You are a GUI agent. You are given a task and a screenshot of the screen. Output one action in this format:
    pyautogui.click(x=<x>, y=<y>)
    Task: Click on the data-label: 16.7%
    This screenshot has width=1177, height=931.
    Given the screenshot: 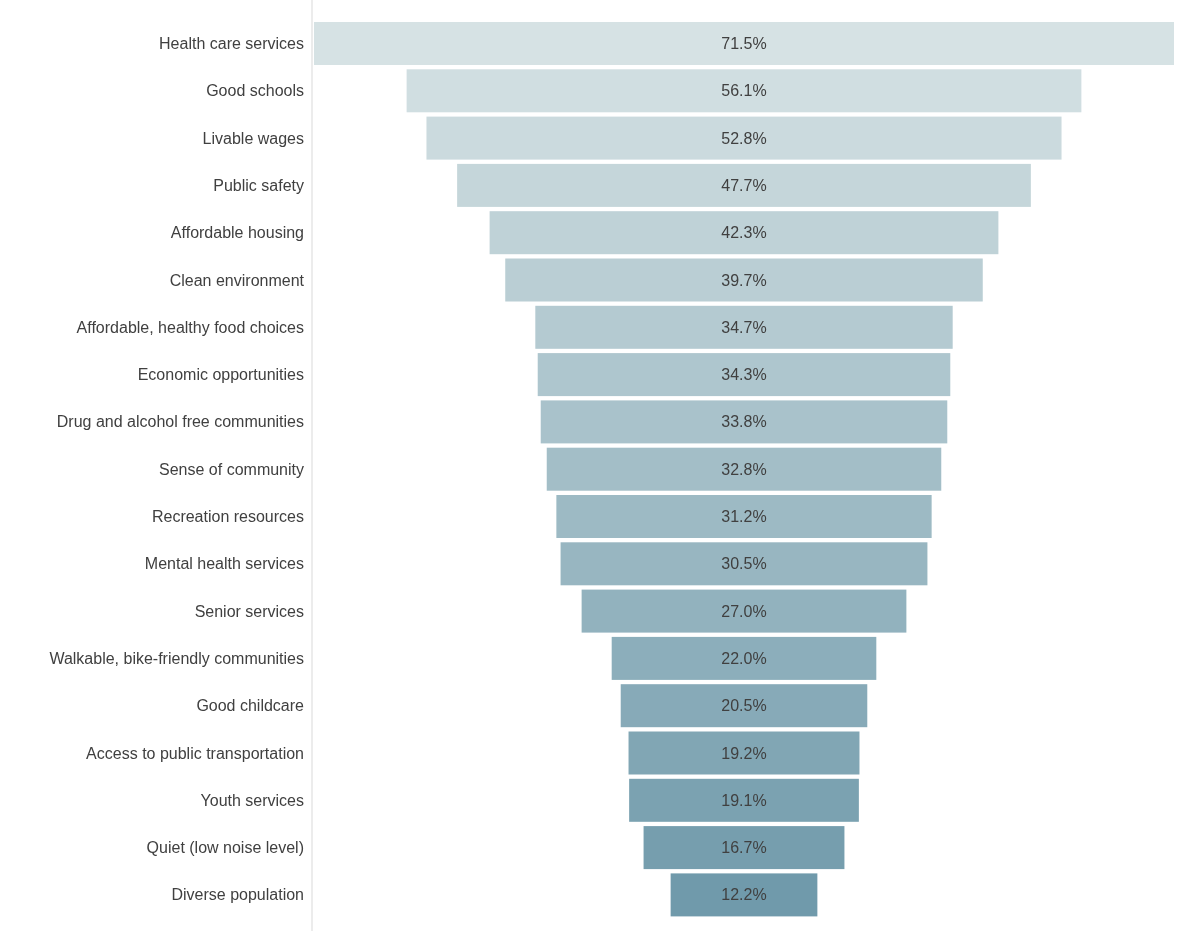 What is the action you would take?
    pyautogui.click(x=744, y=848)
    